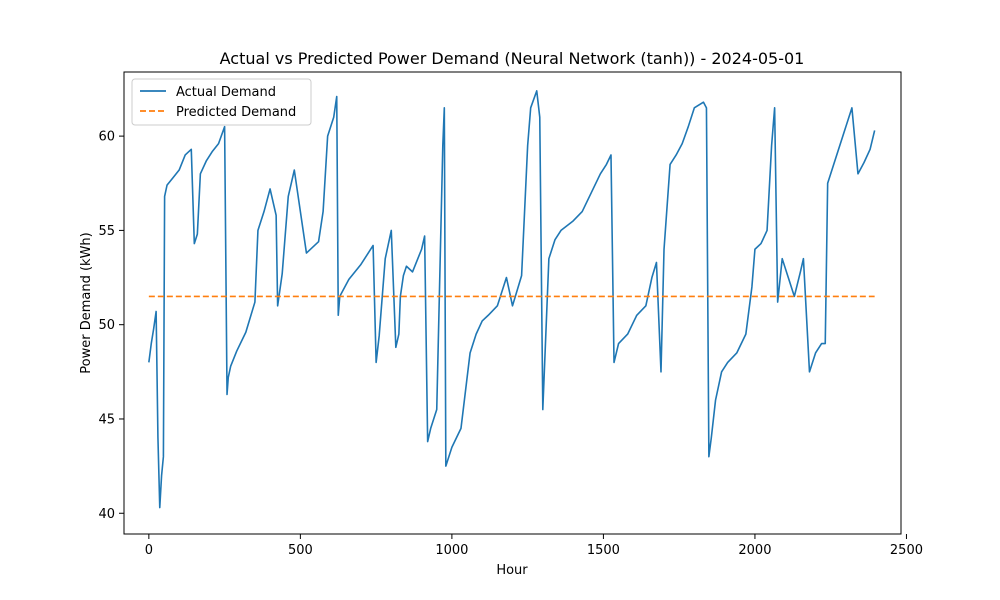 Image resolution: width=1000 pixels, height=600 pixels. What do you see at coordinates (106, 137) in the screenshot?
I see `y-tick-label: 60` at bounding box center [106, 137].